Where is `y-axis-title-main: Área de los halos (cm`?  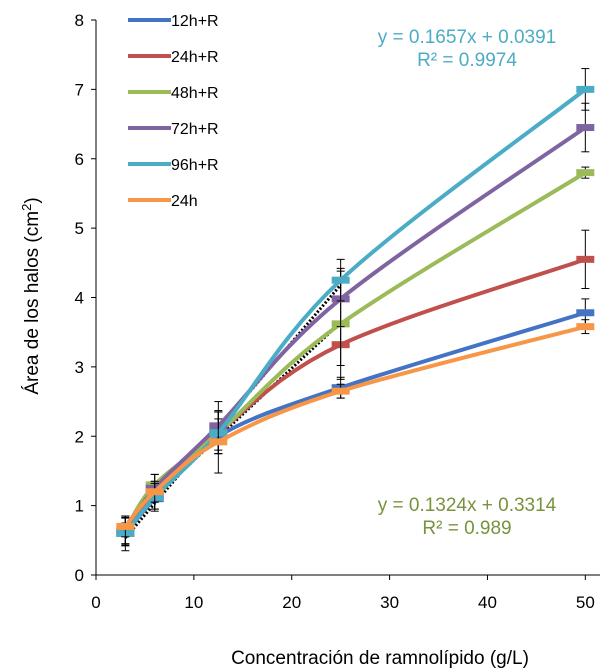 y-axis-title-main: Área de los halos (cm is located at coordinates (32, 303).